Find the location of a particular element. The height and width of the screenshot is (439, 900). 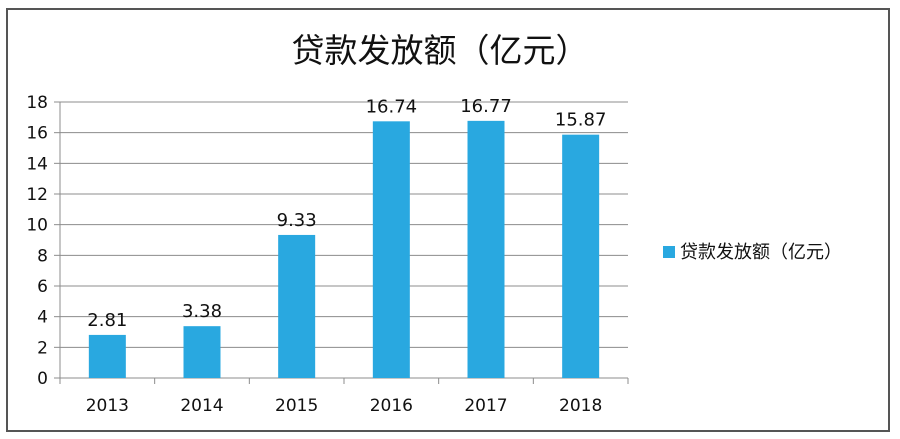

y-tick-label: 10 is located at coordinates (37, 226).